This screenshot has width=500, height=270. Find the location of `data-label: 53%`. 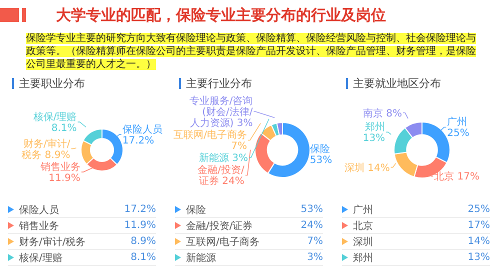

data-label: 53% is located at coordinates (321, 160).